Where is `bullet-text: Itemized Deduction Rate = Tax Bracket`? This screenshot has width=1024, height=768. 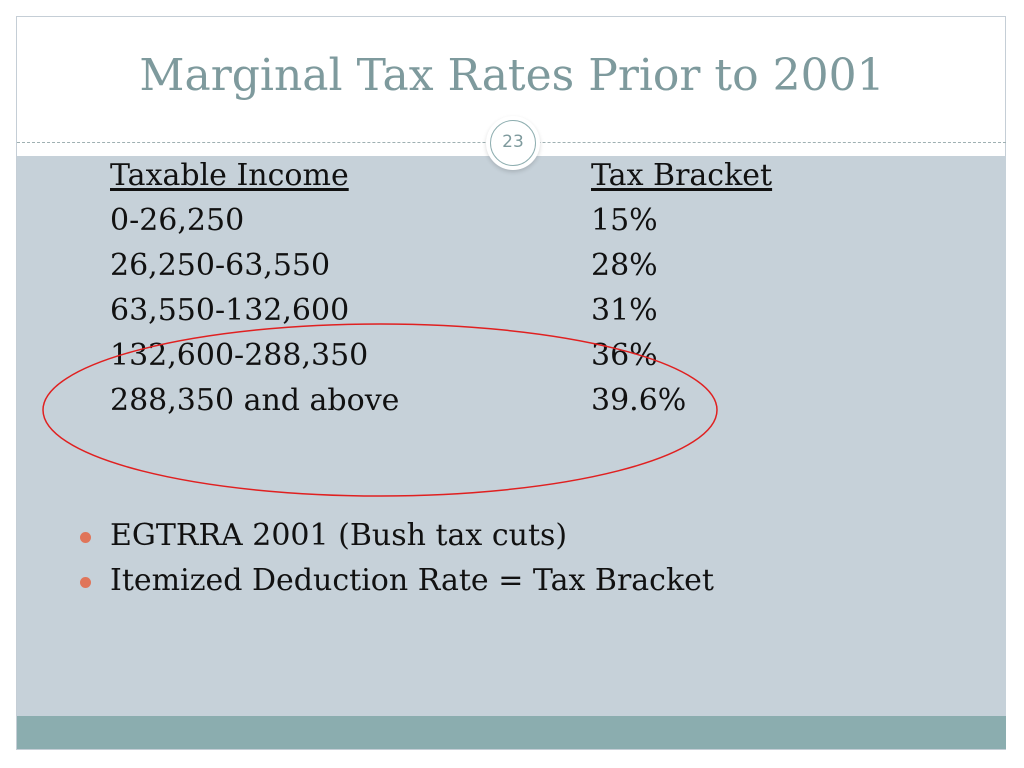 bullet-text: Itemized Deduction Rate = Tax Bracket is located at coordinates (412, 580).